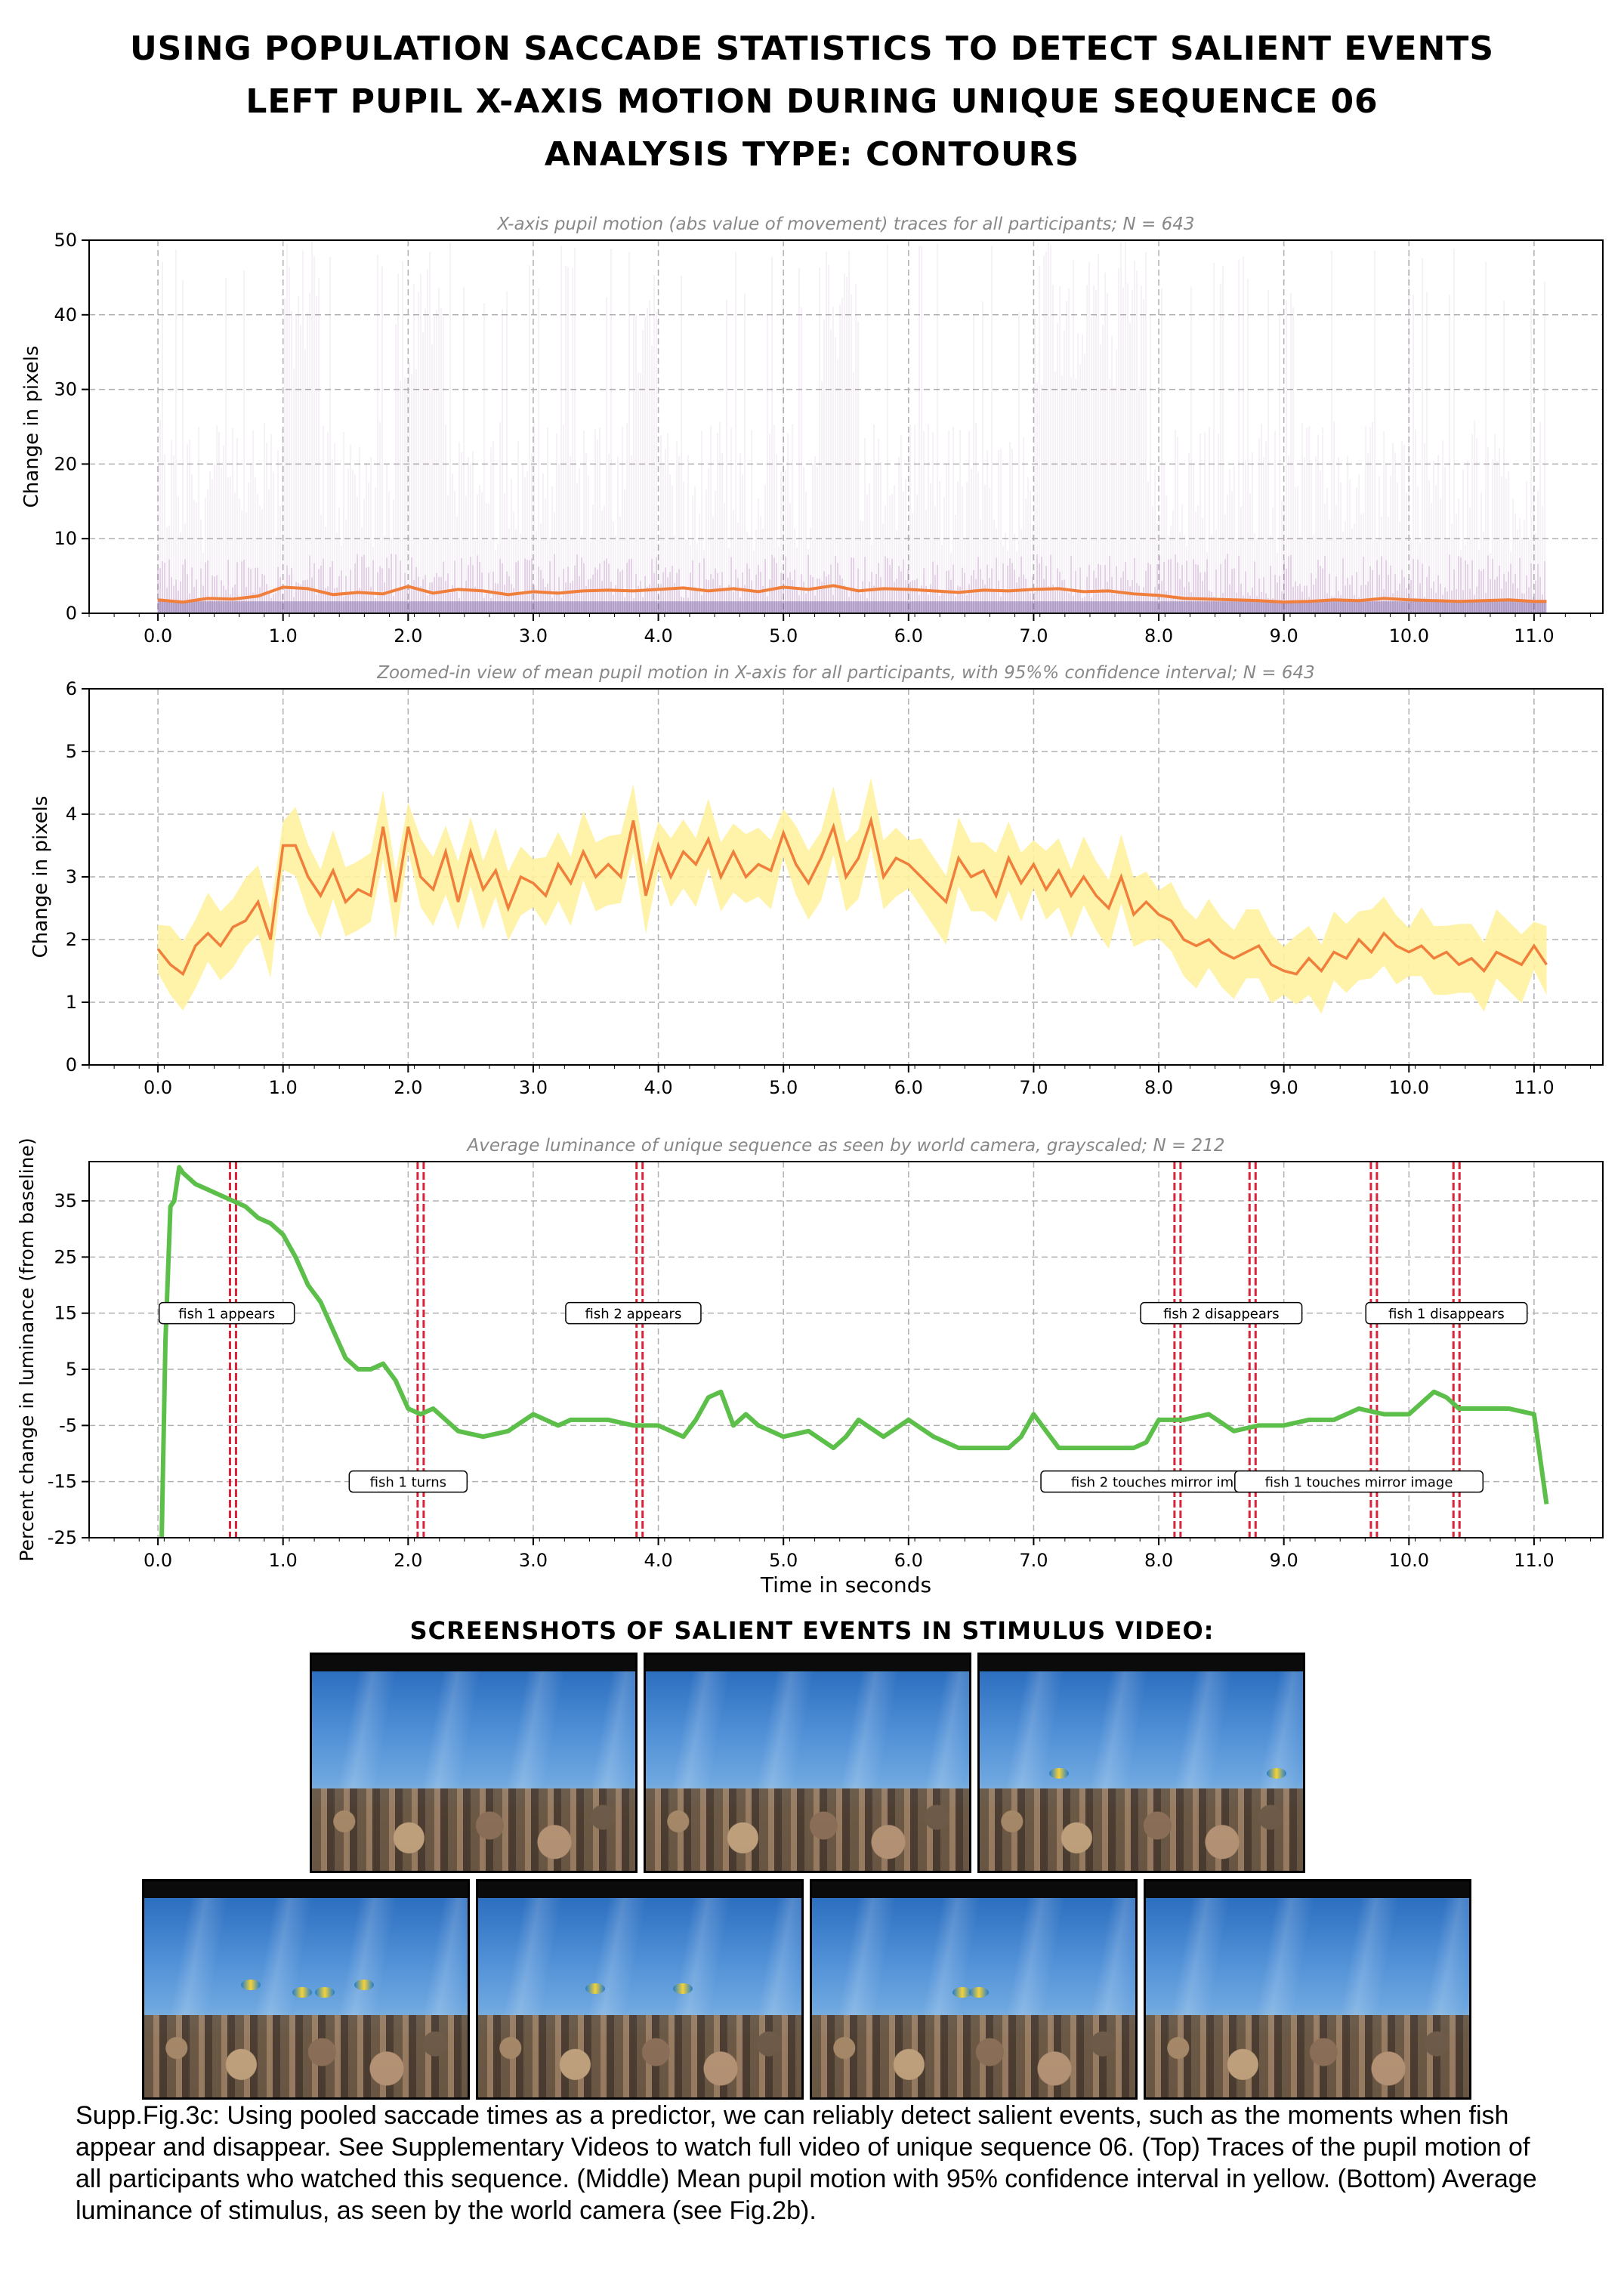  What do you see at coordinates (65, 1200) in the screenshot?
I see `y-tick-label: 35` at bounding box center [65, 1200].